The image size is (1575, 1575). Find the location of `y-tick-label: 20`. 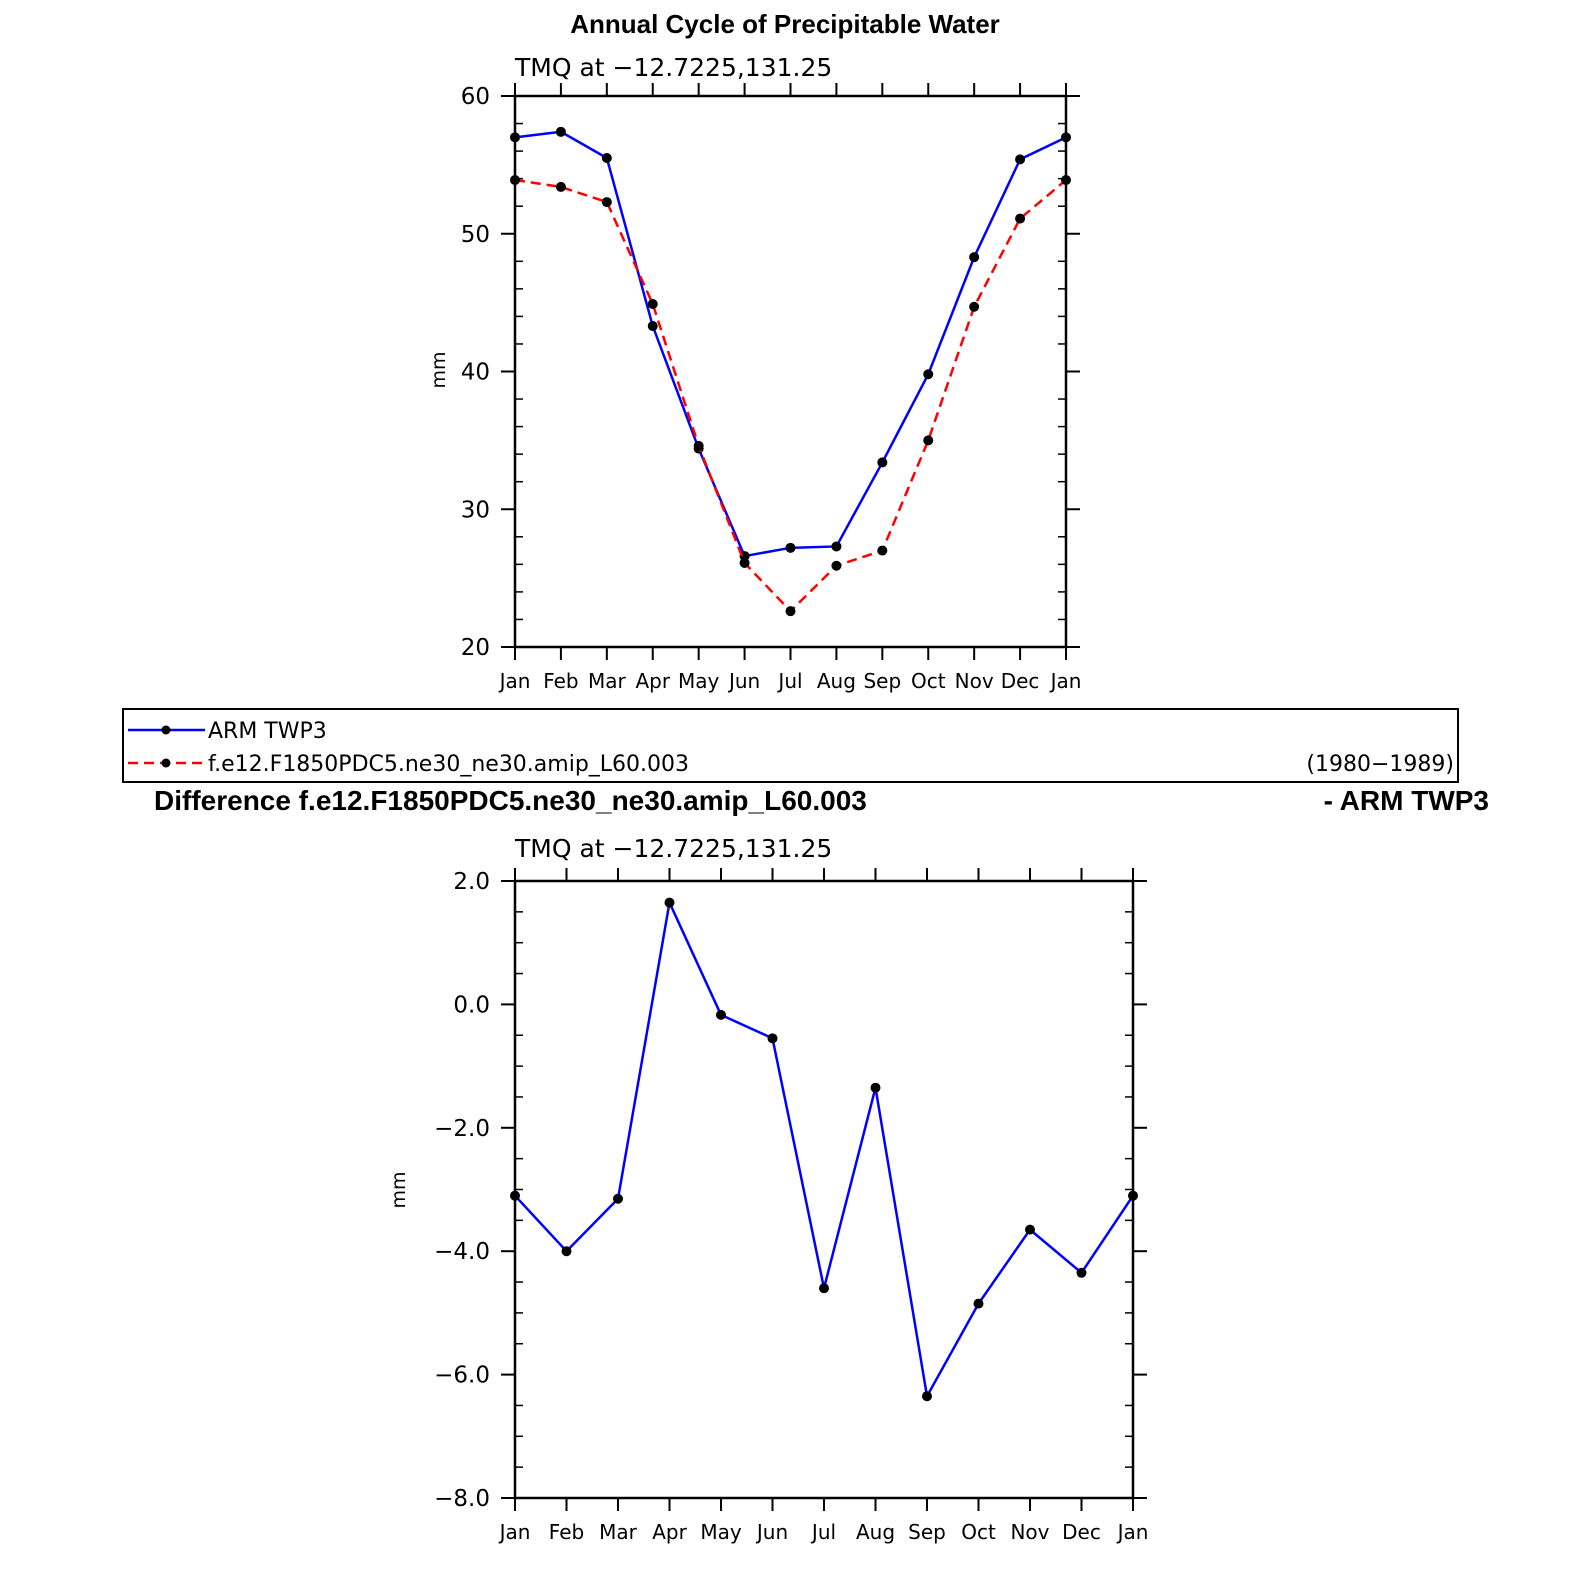

y-tick-label: 20 is located at coordinates (475, 648).